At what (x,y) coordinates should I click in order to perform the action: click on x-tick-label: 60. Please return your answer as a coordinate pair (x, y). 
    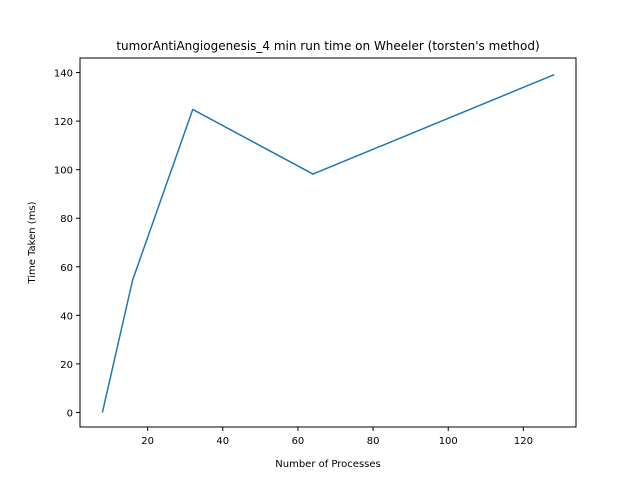
    Looking at the image, I should click on (298, 441).